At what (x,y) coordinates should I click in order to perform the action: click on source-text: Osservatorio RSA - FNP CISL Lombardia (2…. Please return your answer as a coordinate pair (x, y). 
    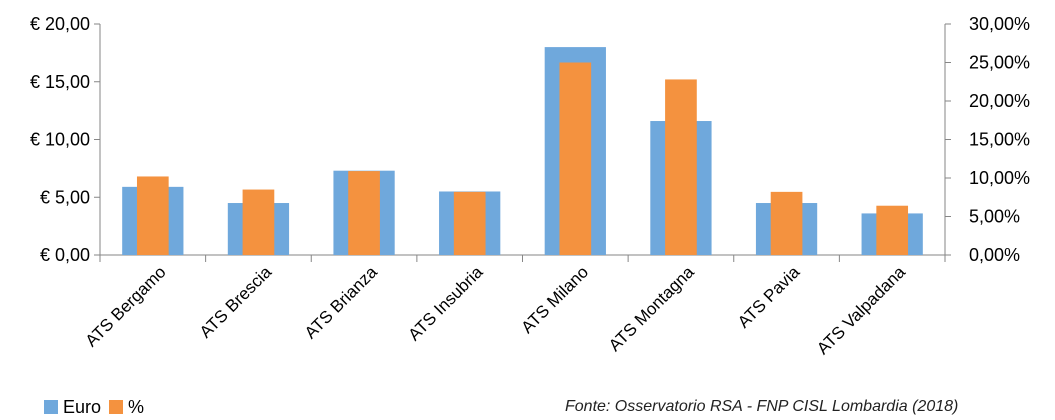
    Looking at the image, I should click on (784, 406).